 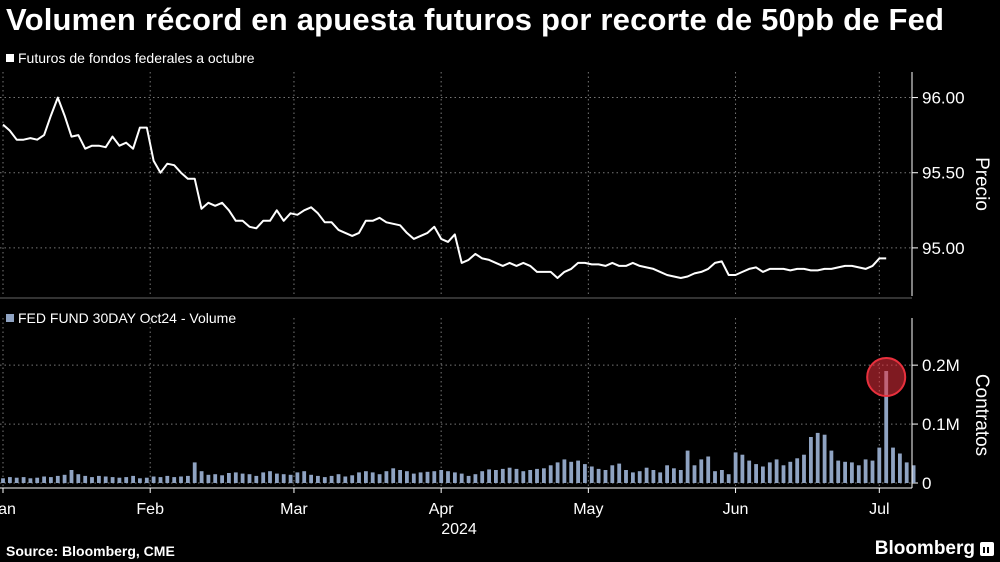 I want to click on volume-legend: FED FUND 30DAY Oct24 - Volume, so click(x=121, y=318).